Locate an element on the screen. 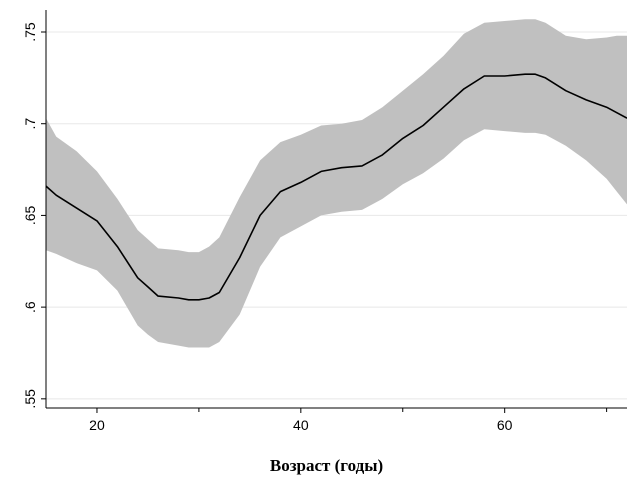 Image resolution: width=627 pixels, height=479 pixels. y-tick-label: .6 is located at coordinates (30, 307).